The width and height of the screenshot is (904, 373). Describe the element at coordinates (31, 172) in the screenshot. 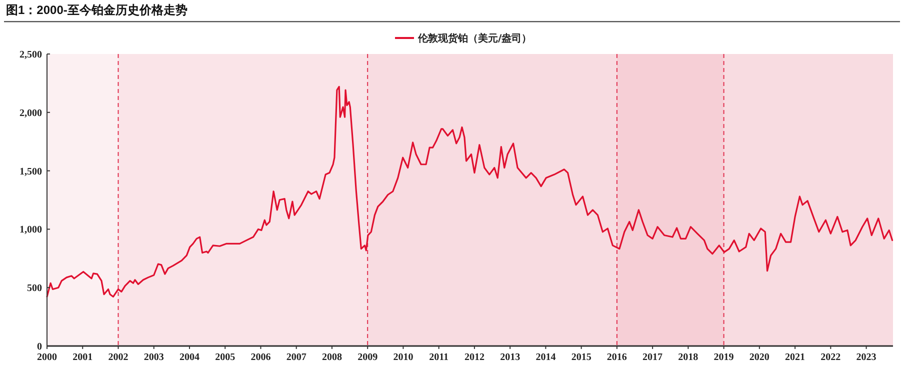

I see `y-tick-label: 1,500` at that location.